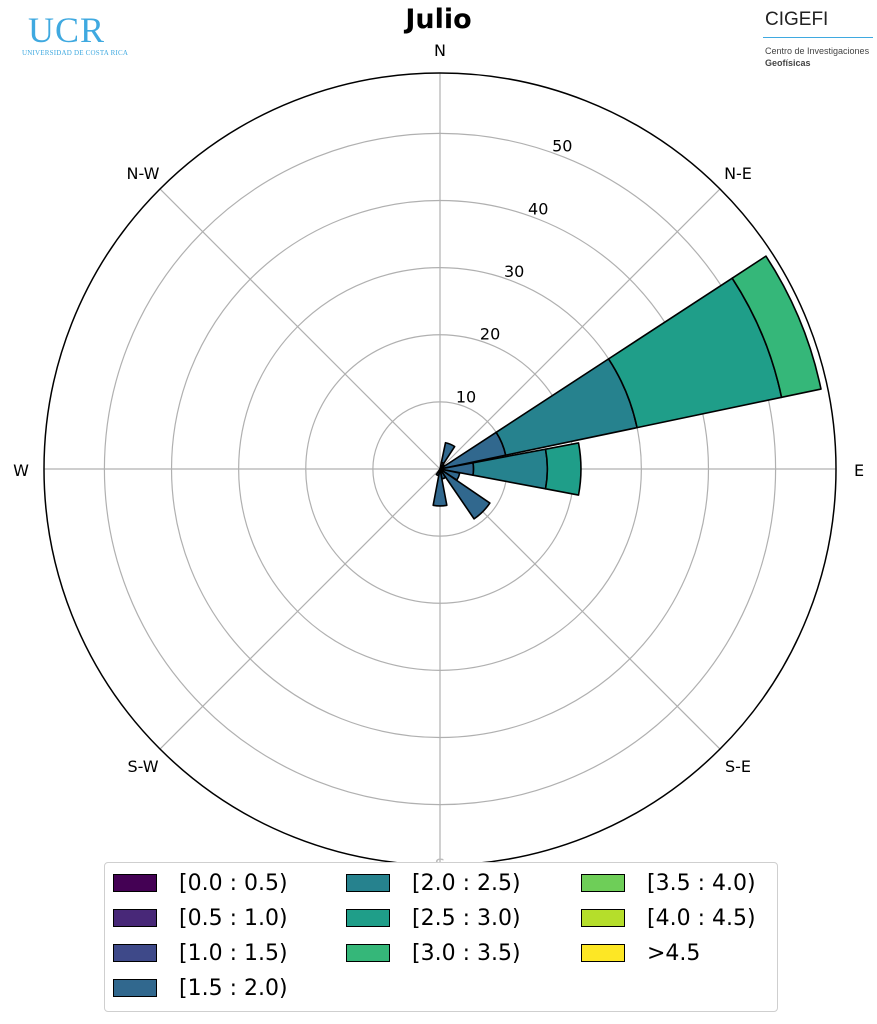  I want to click on cigefi-logo-rule, so click(818, 37).